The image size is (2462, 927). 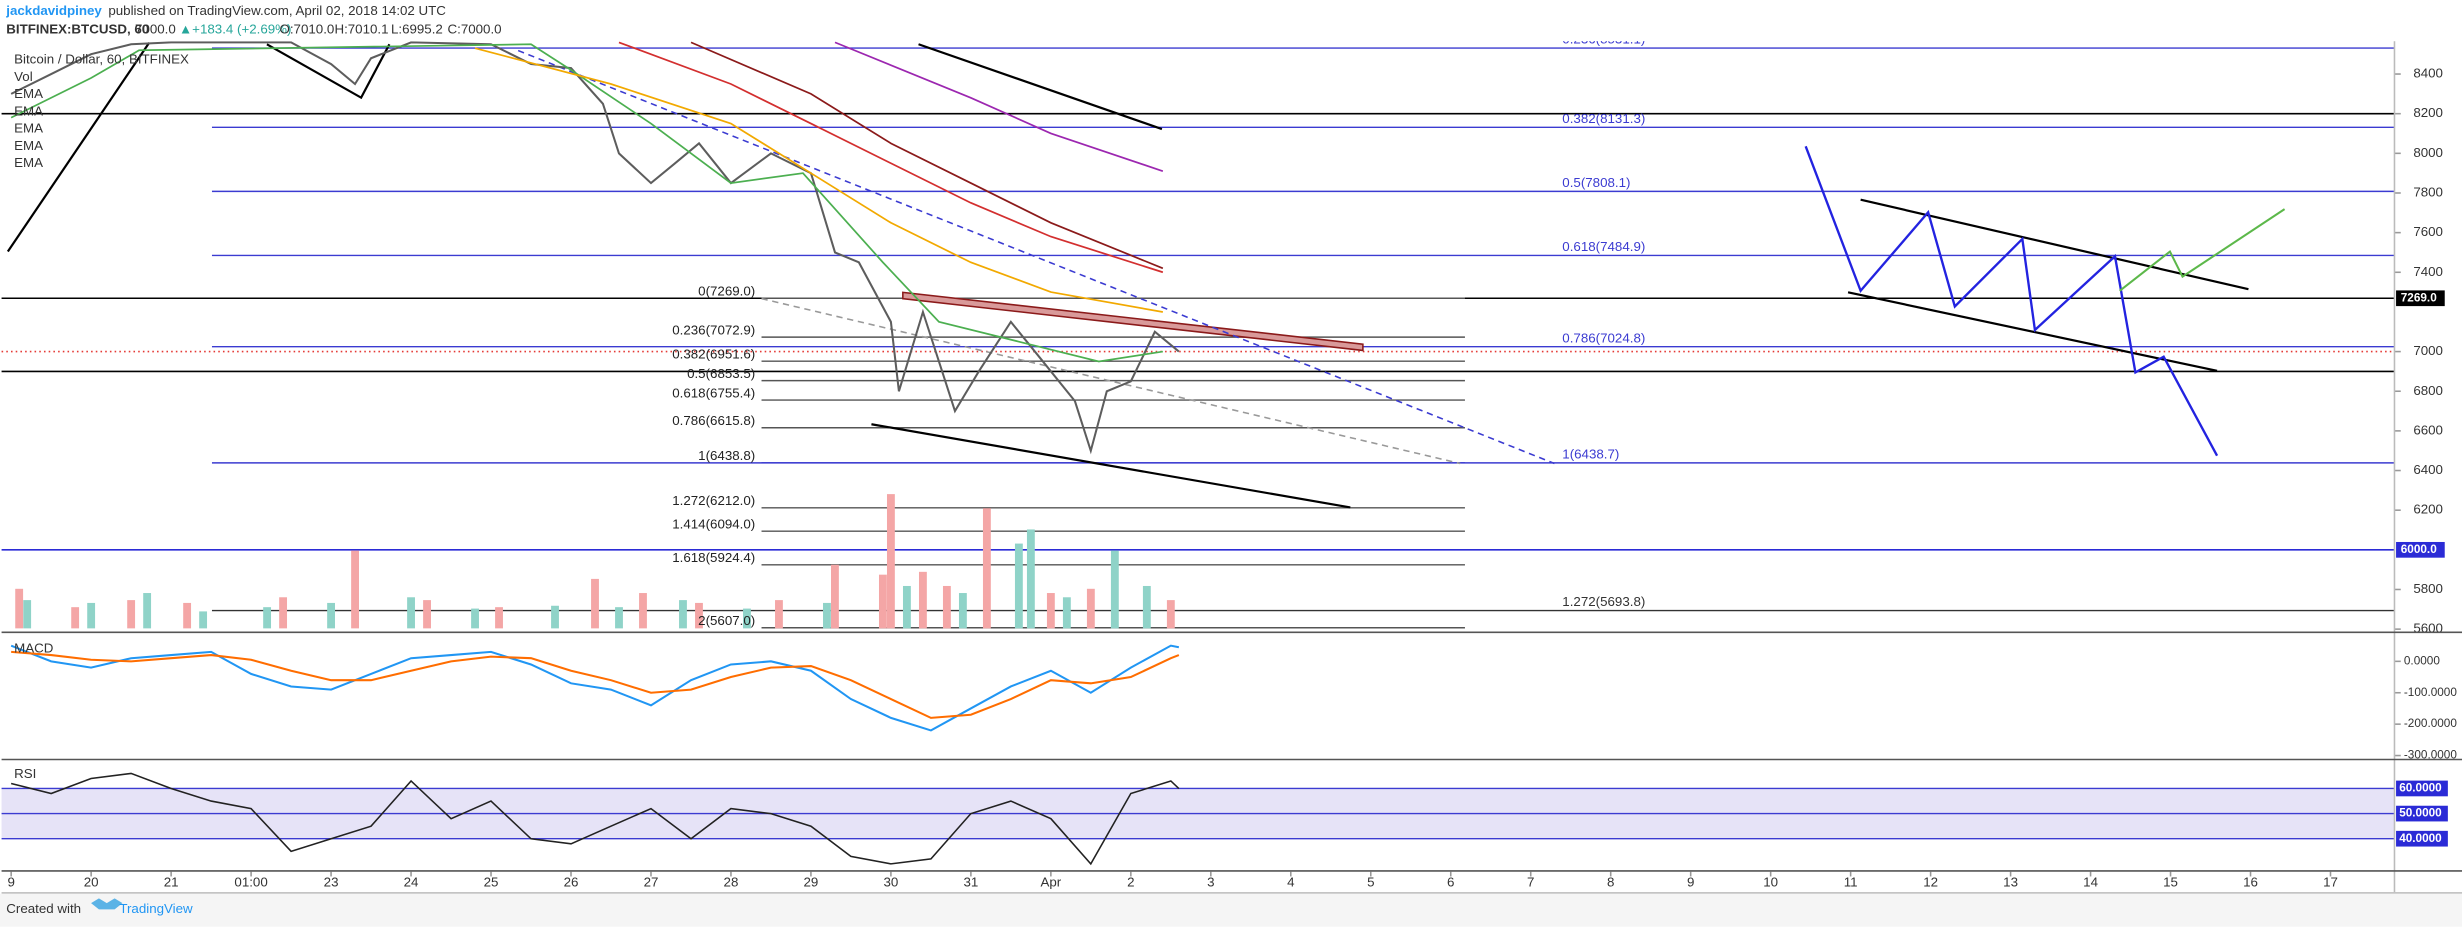 I want to click on x-tick-label: 8, so click(x=1610, y=881).